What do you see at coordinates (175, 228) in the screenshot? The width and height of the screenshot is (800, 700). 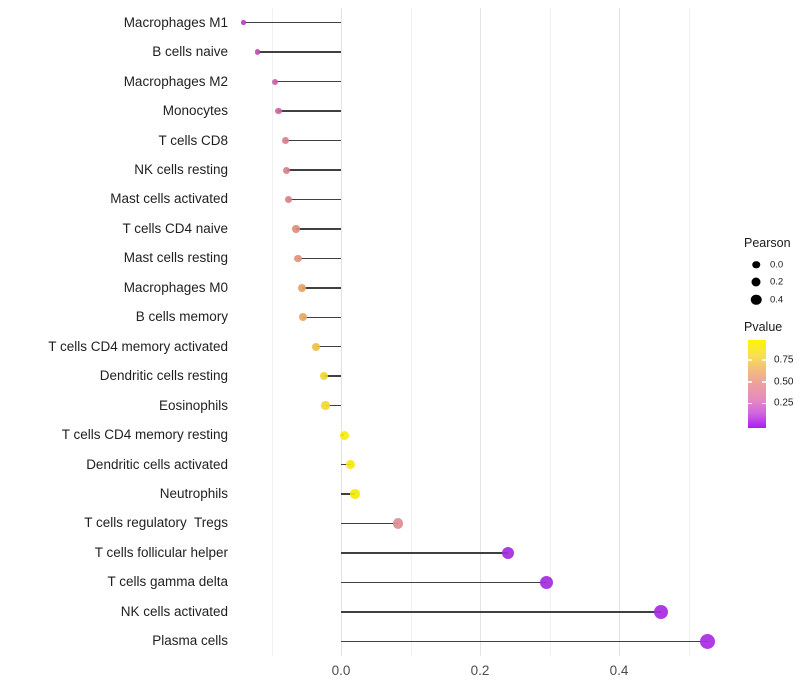 I see `category-label: T cells CD4 naive` at bounding box center [175, 228].